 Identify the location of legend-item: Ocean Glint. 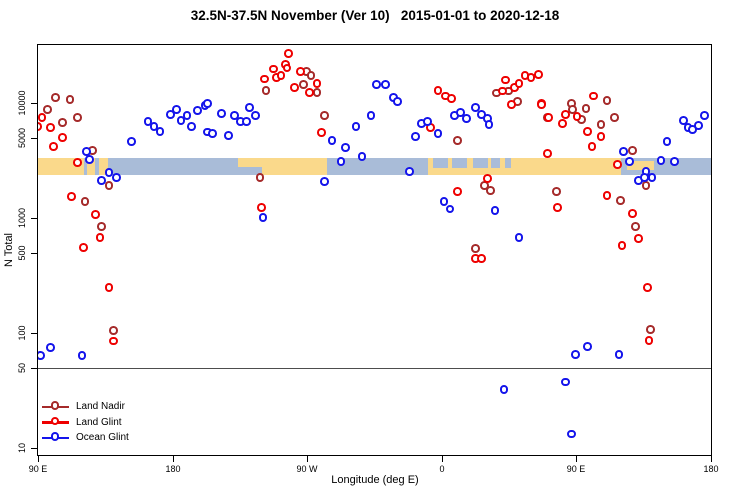
(112, 438).